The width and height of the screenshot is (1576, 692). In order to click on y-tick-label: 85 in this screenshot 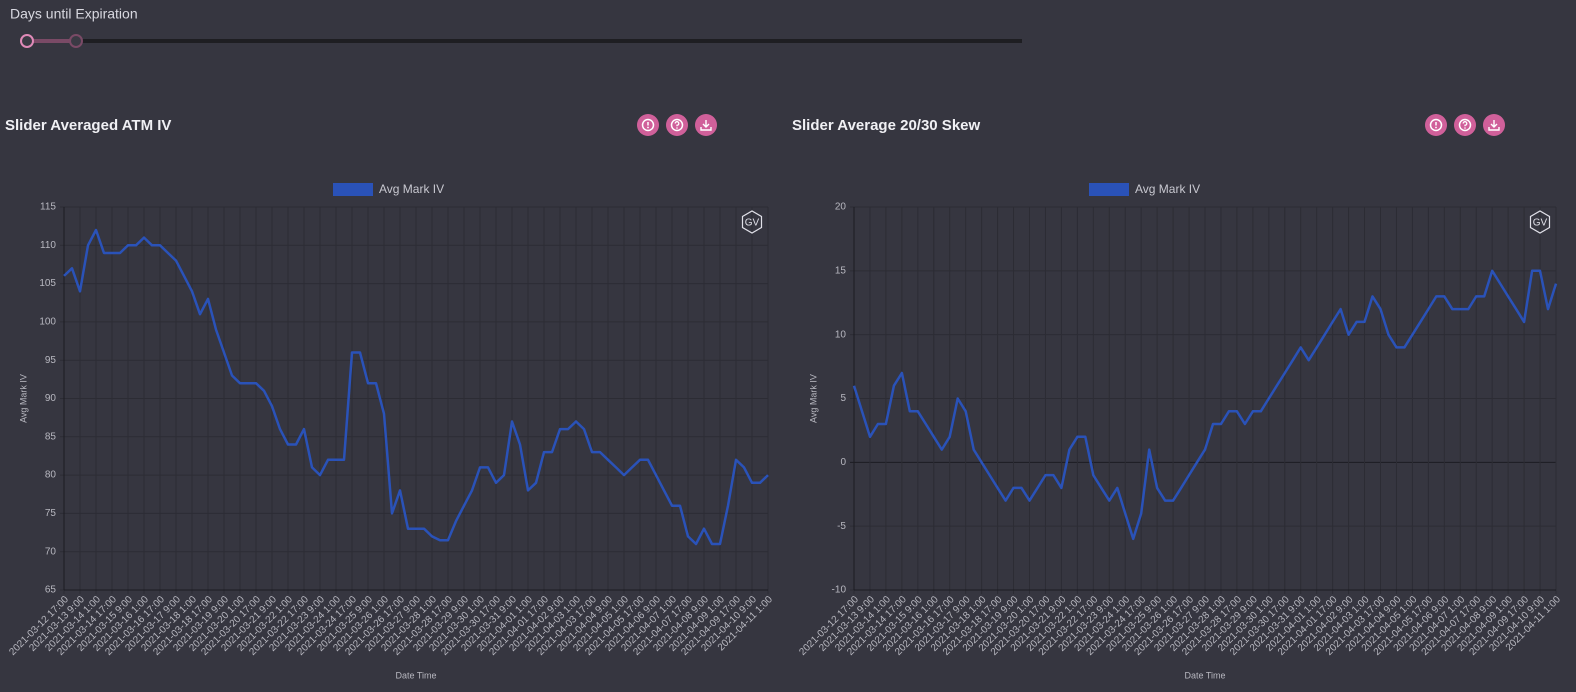, I will do `click(51, 436)`.